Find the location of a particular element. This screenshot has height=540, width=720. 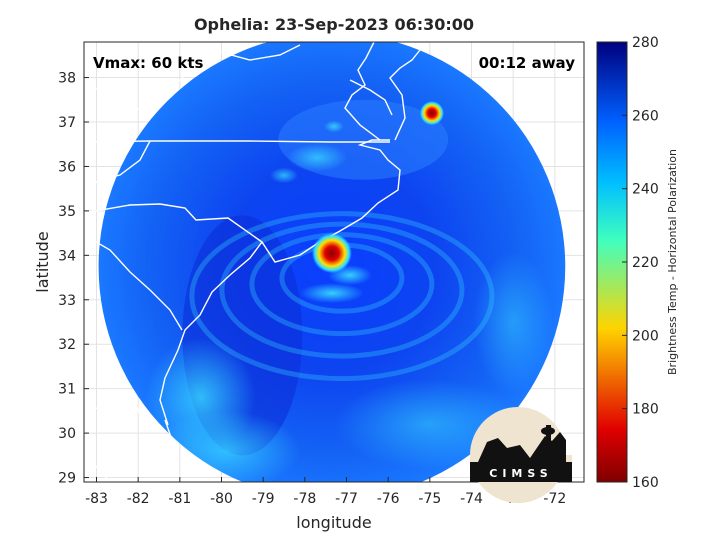

x-tick-label: -83 is located at coordinates (96, 499).